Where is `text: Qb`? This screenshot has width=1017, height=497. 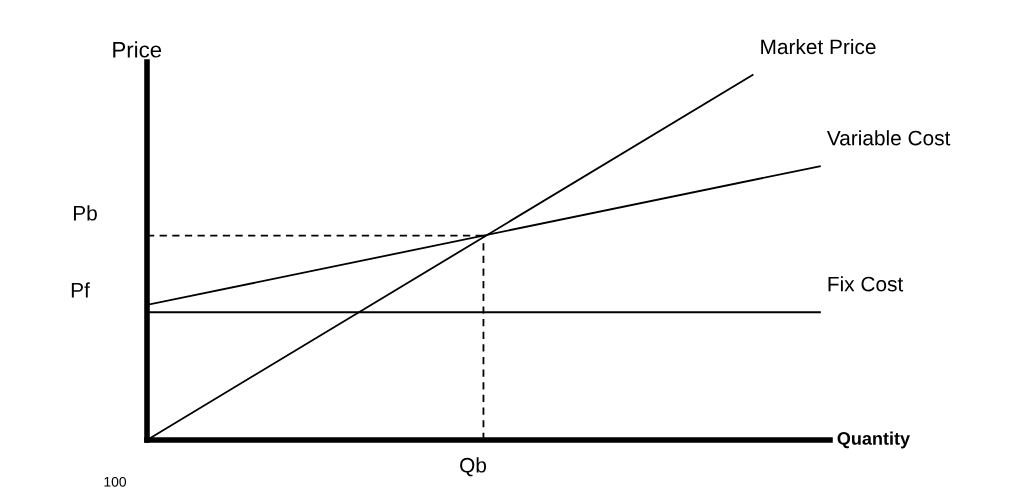 text: Qb is located at coordinates (473, 467).